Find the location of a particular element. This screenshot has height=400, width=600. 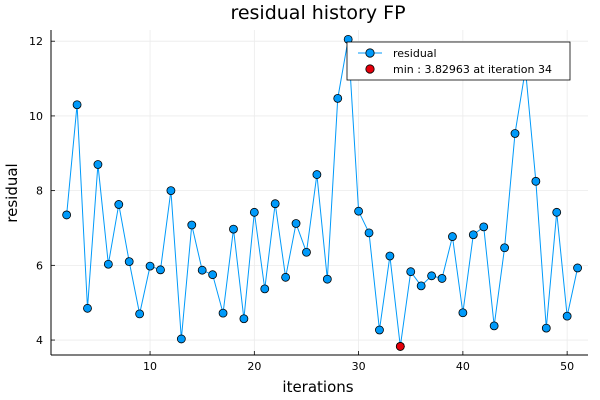

chart-title: residual history FP is located at coordinates (317, 13).